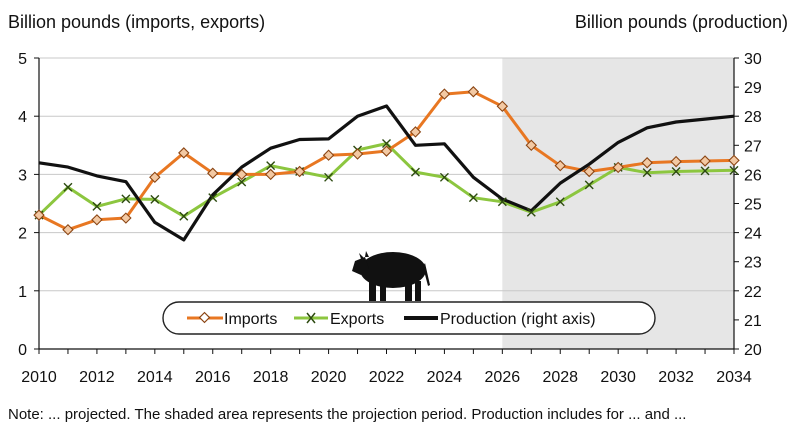 This screenshot has height=423, width=800. I want to click on x-tick-label: 2012, so click(97, 377).